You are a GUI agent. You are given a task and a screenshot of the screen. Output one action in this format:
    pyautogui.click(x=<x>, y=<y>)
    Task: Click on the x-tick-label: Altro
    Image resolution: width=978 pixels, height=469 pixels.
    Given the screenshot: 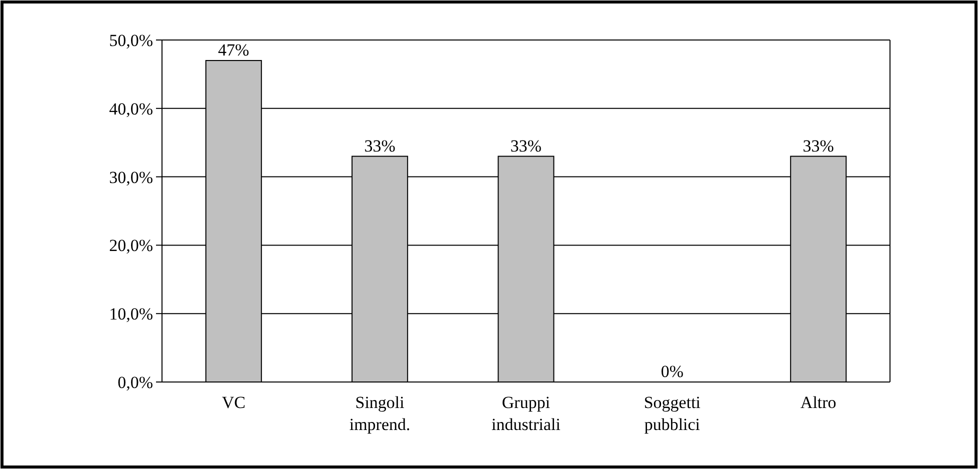 What is the action you would take?
    pyautogui.click(x=818, y=402)
    